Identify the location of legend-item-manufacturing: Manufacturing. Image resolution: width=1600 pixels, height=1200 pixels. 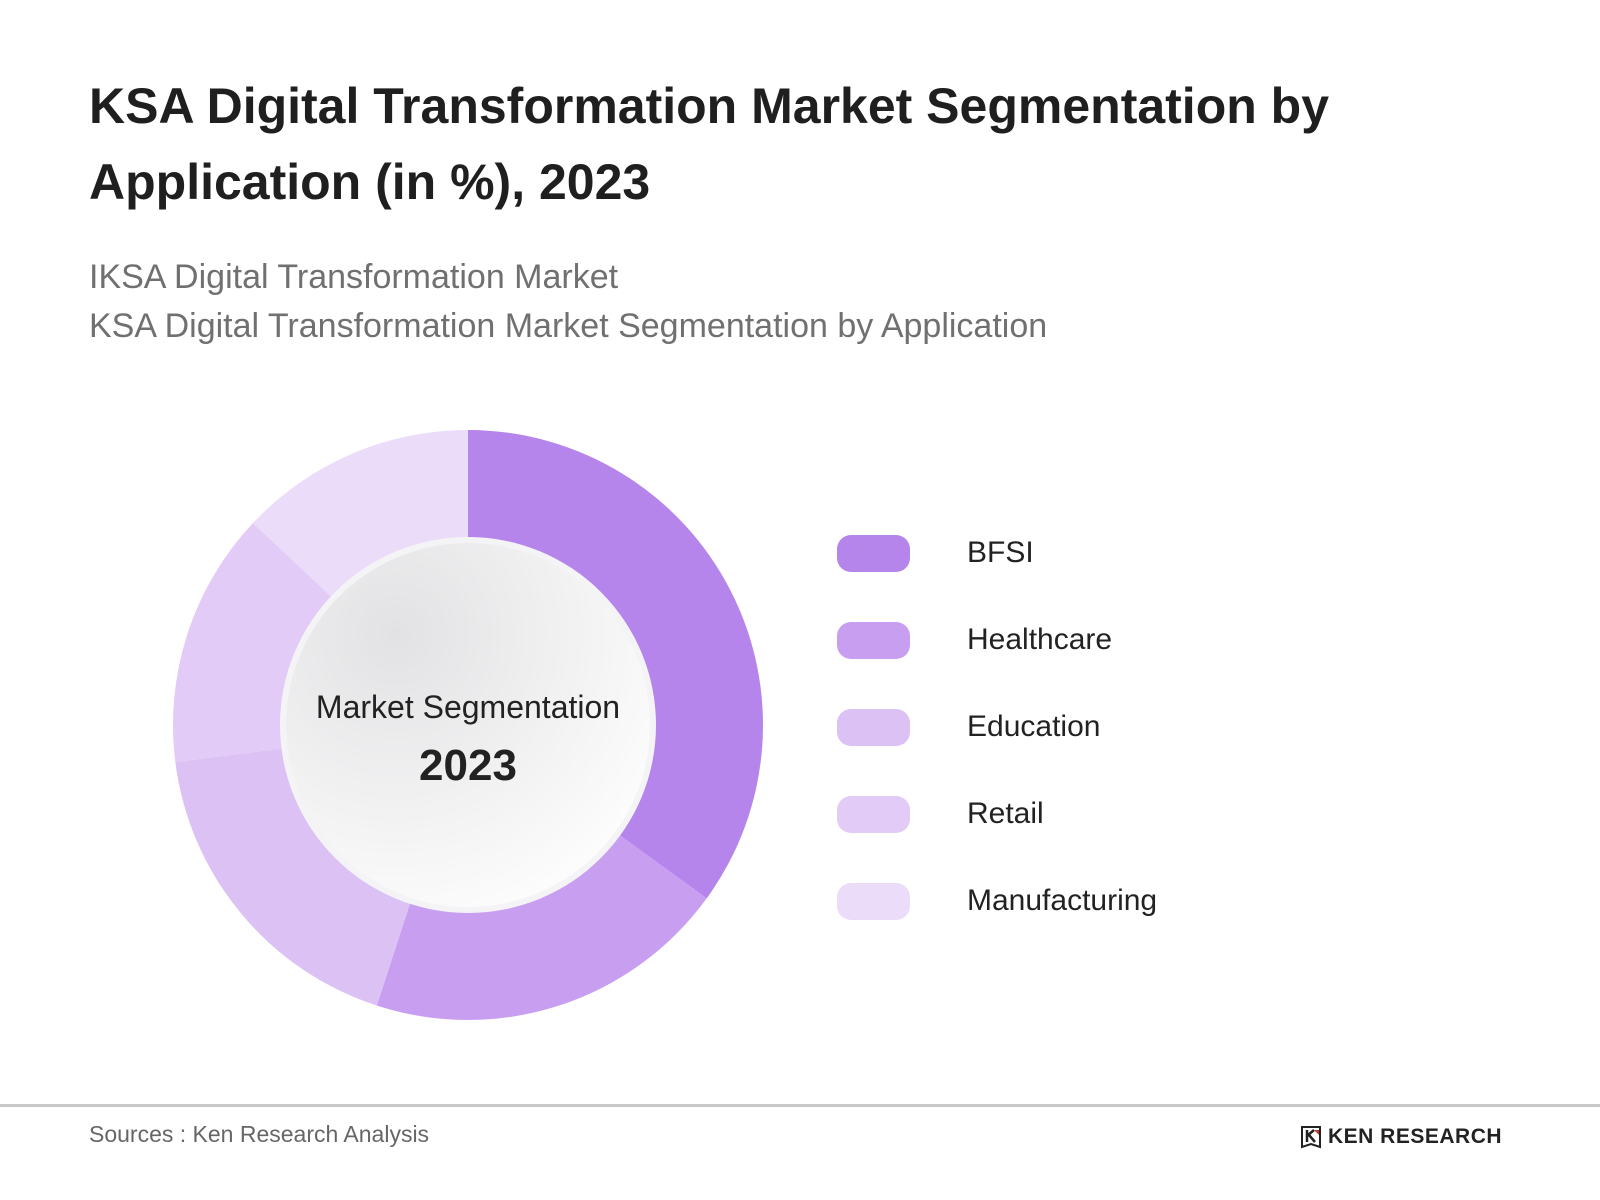
(997, 901).